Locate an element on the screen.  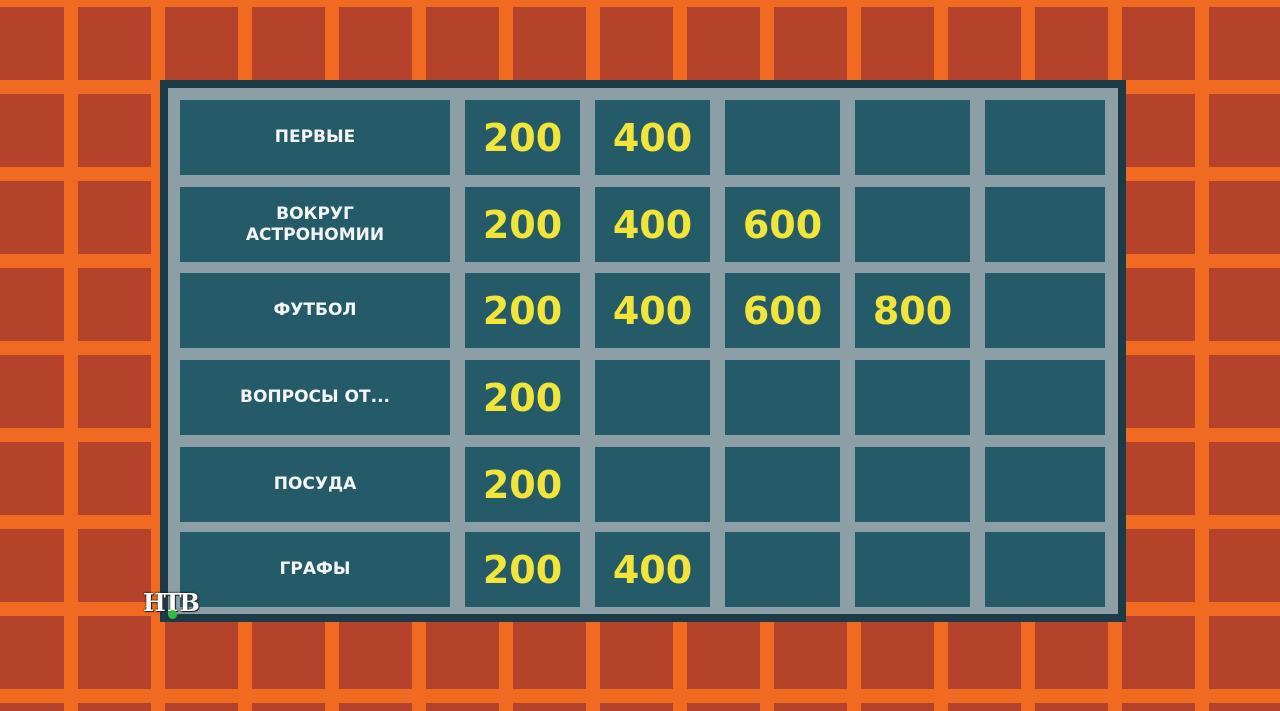
category-cell: ВОКРУГ АСТРОНОМИИ is located at coordinates (315, 224).